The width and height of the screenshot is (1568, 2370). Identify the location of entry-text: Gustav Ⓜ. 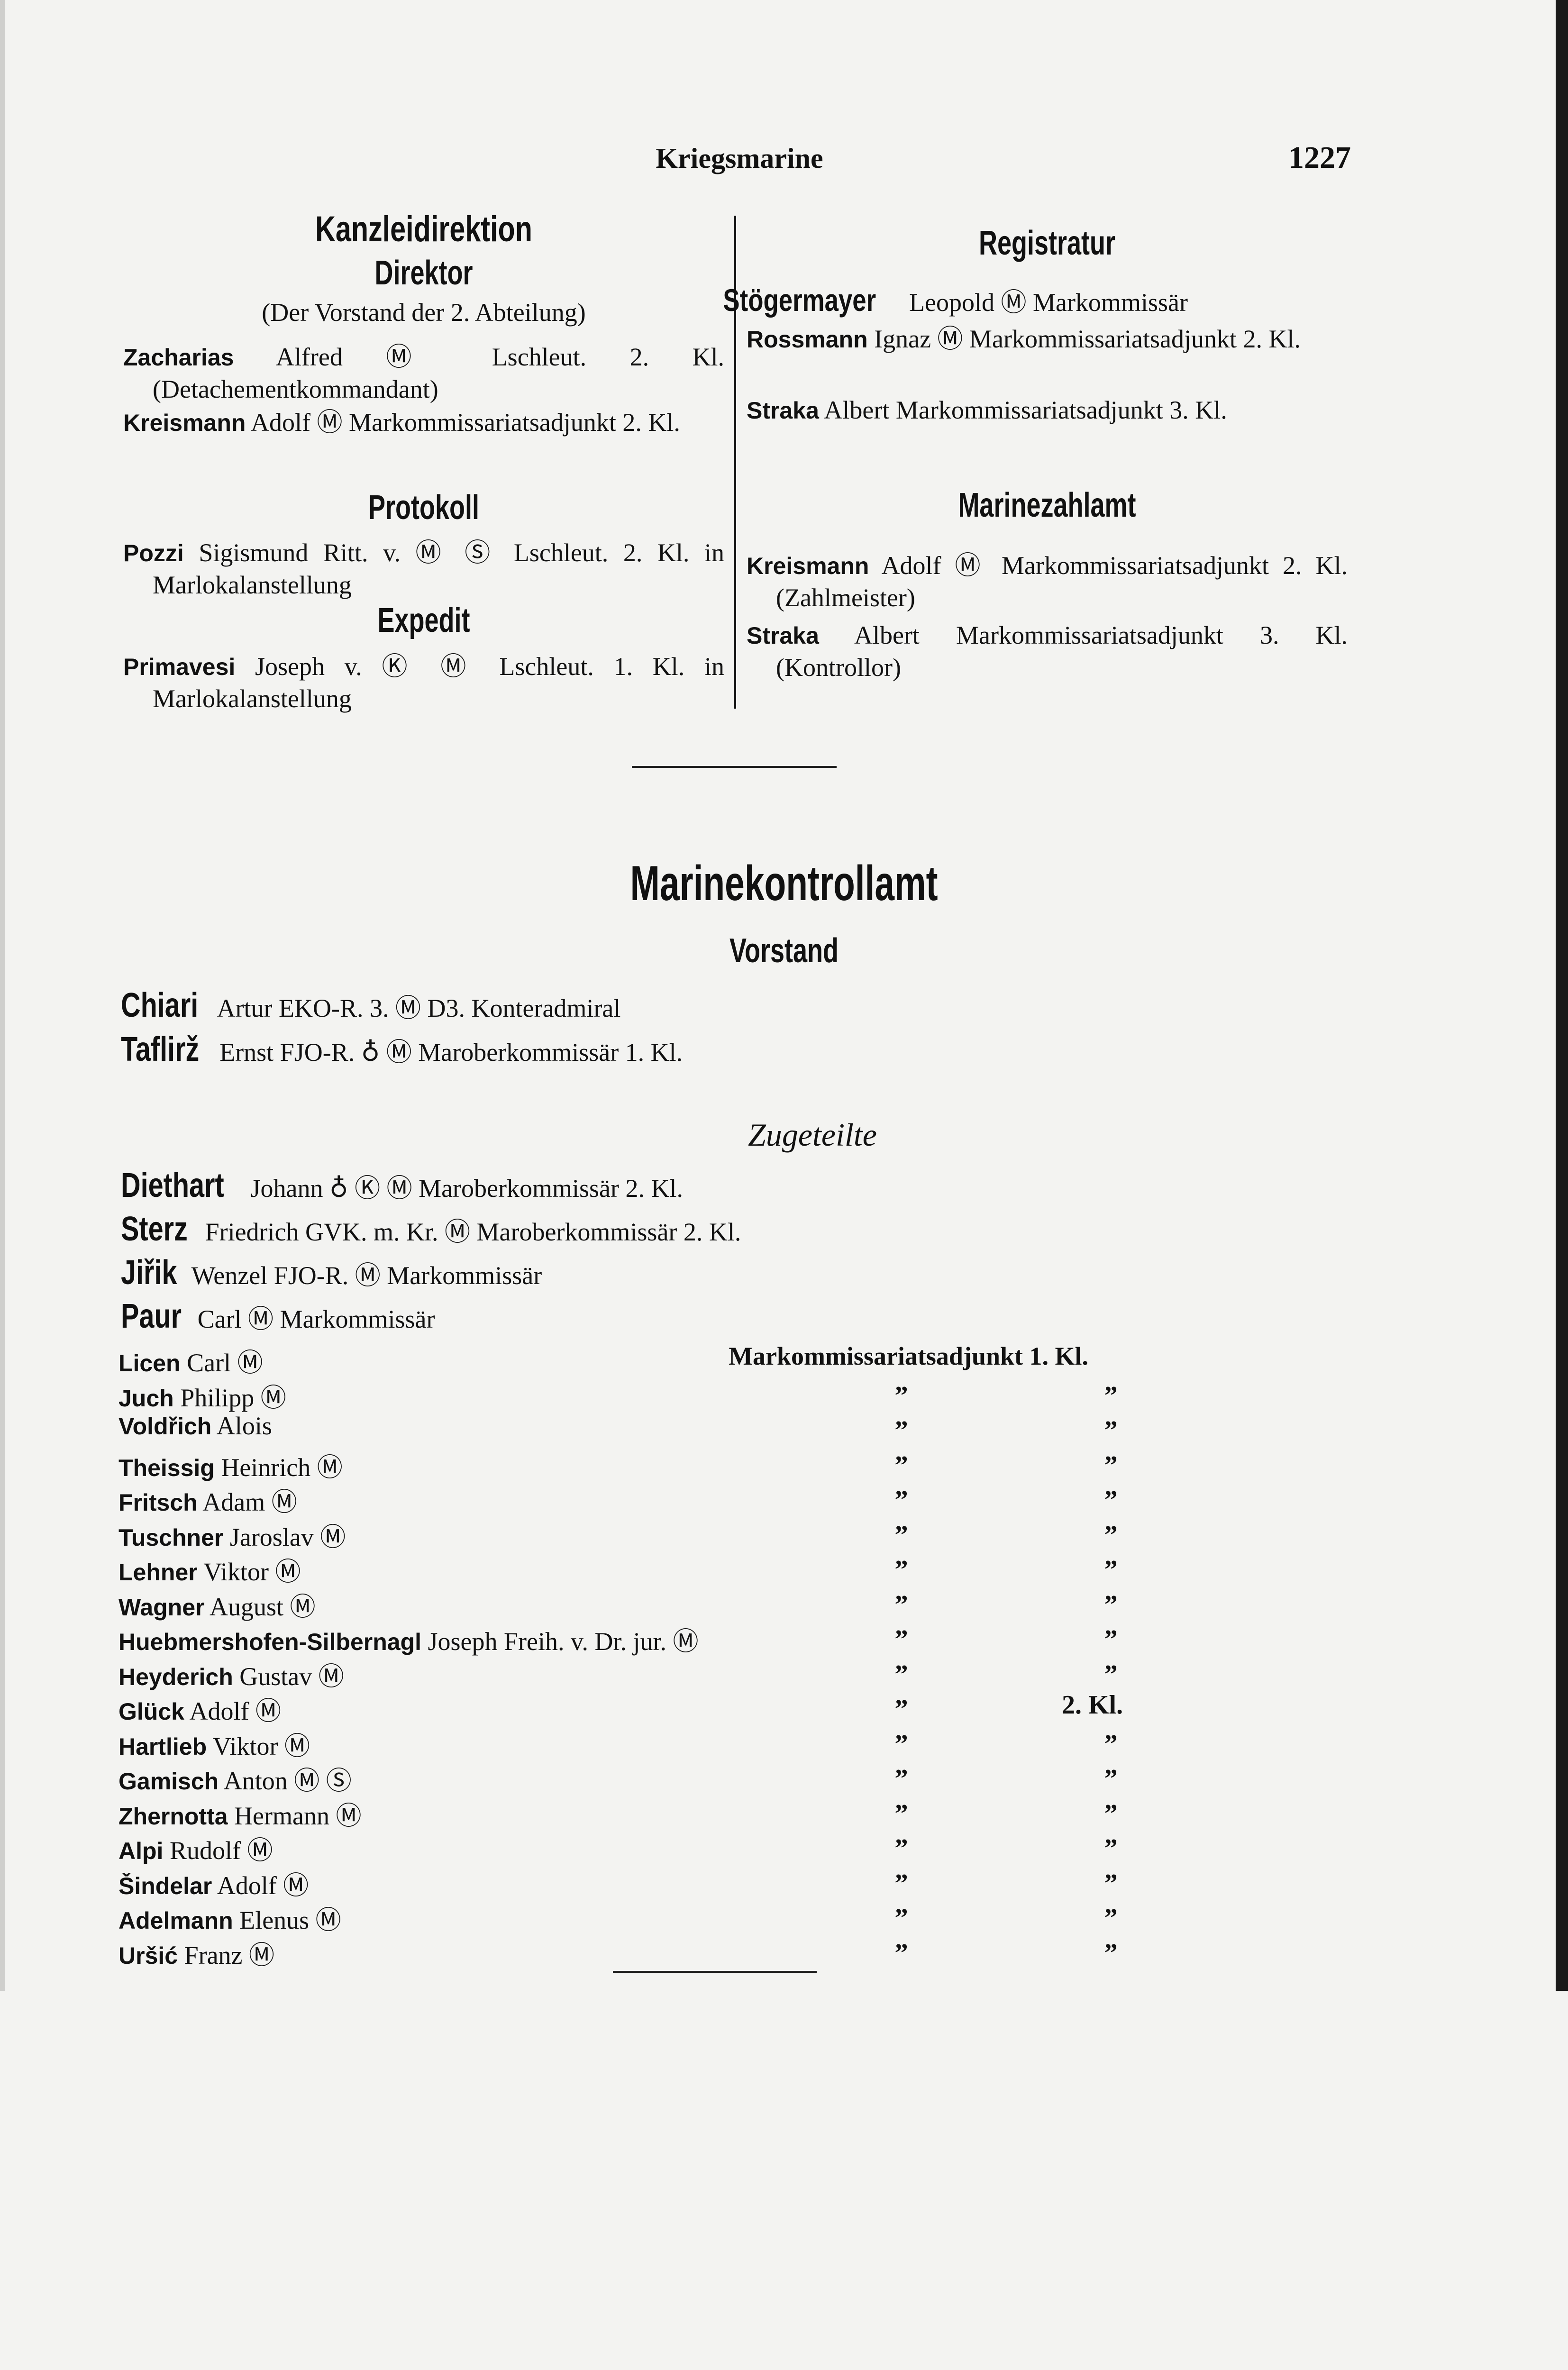
(291, 1676).